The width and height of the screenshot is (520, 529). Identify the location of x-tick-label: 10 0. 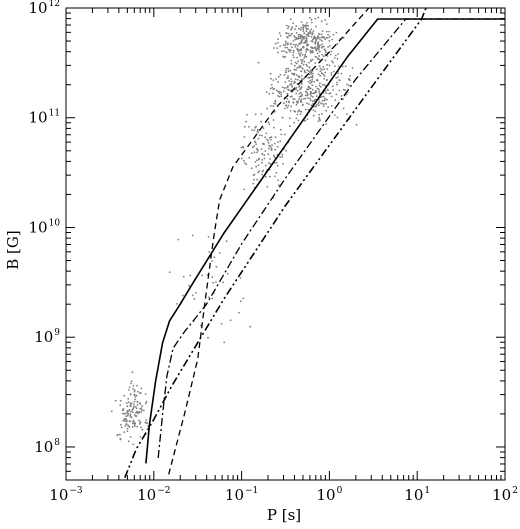
(330, 495).